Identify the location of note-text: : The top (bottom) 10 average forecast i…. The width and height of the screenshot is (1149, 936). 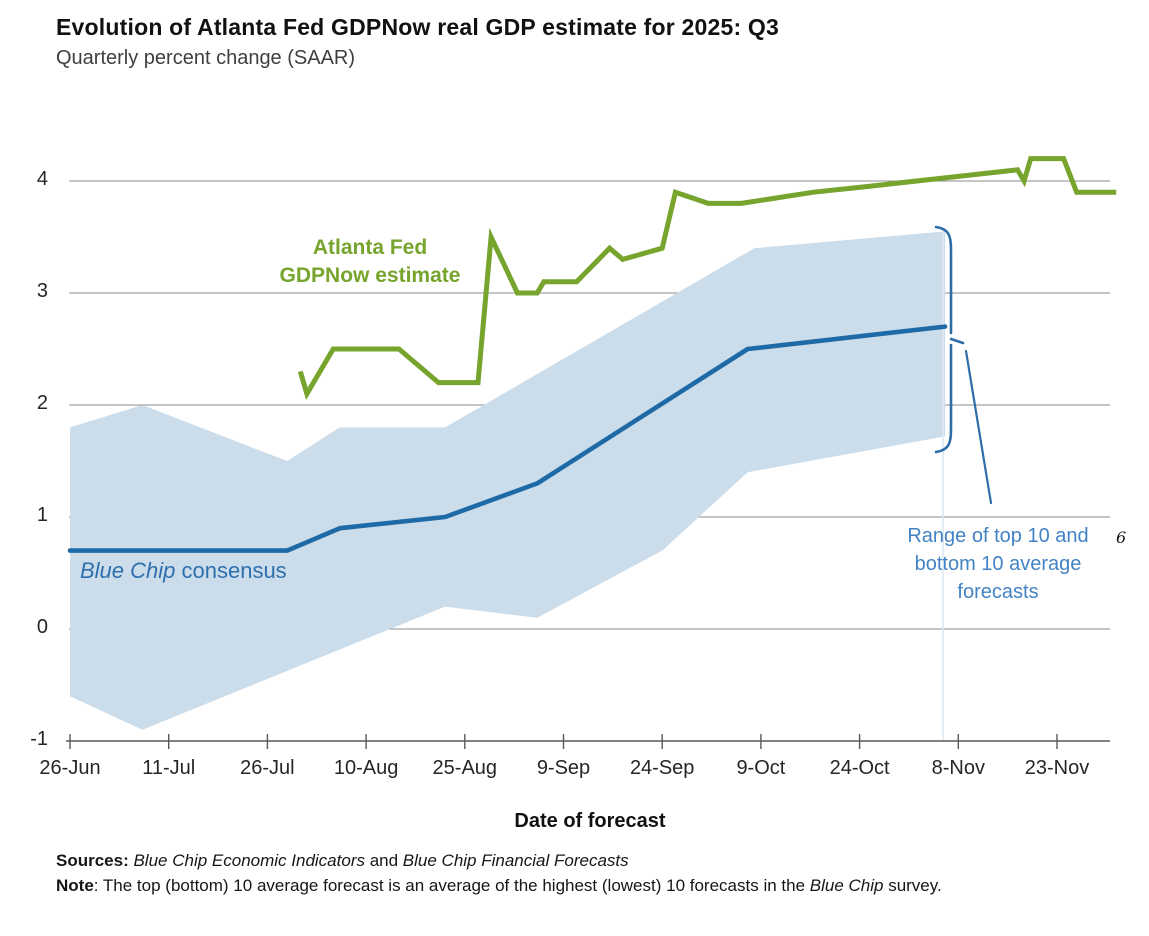
(451, 885).